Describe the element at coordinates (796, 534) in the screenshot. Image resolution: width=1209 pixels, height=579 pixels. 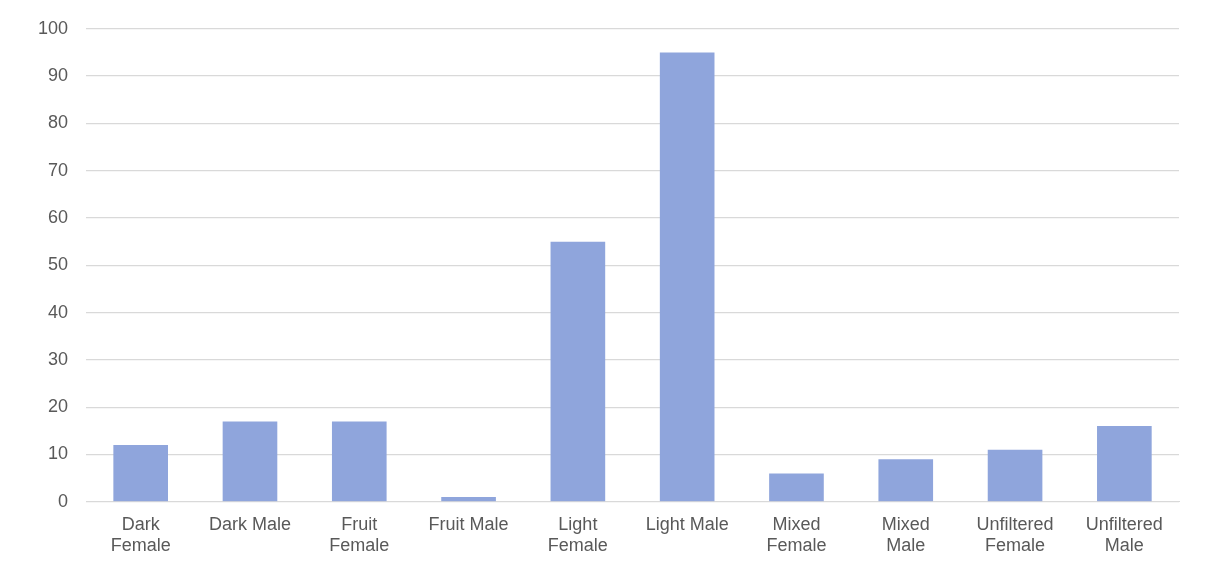
I see `x-tick-label: Mixed Female` at that location.